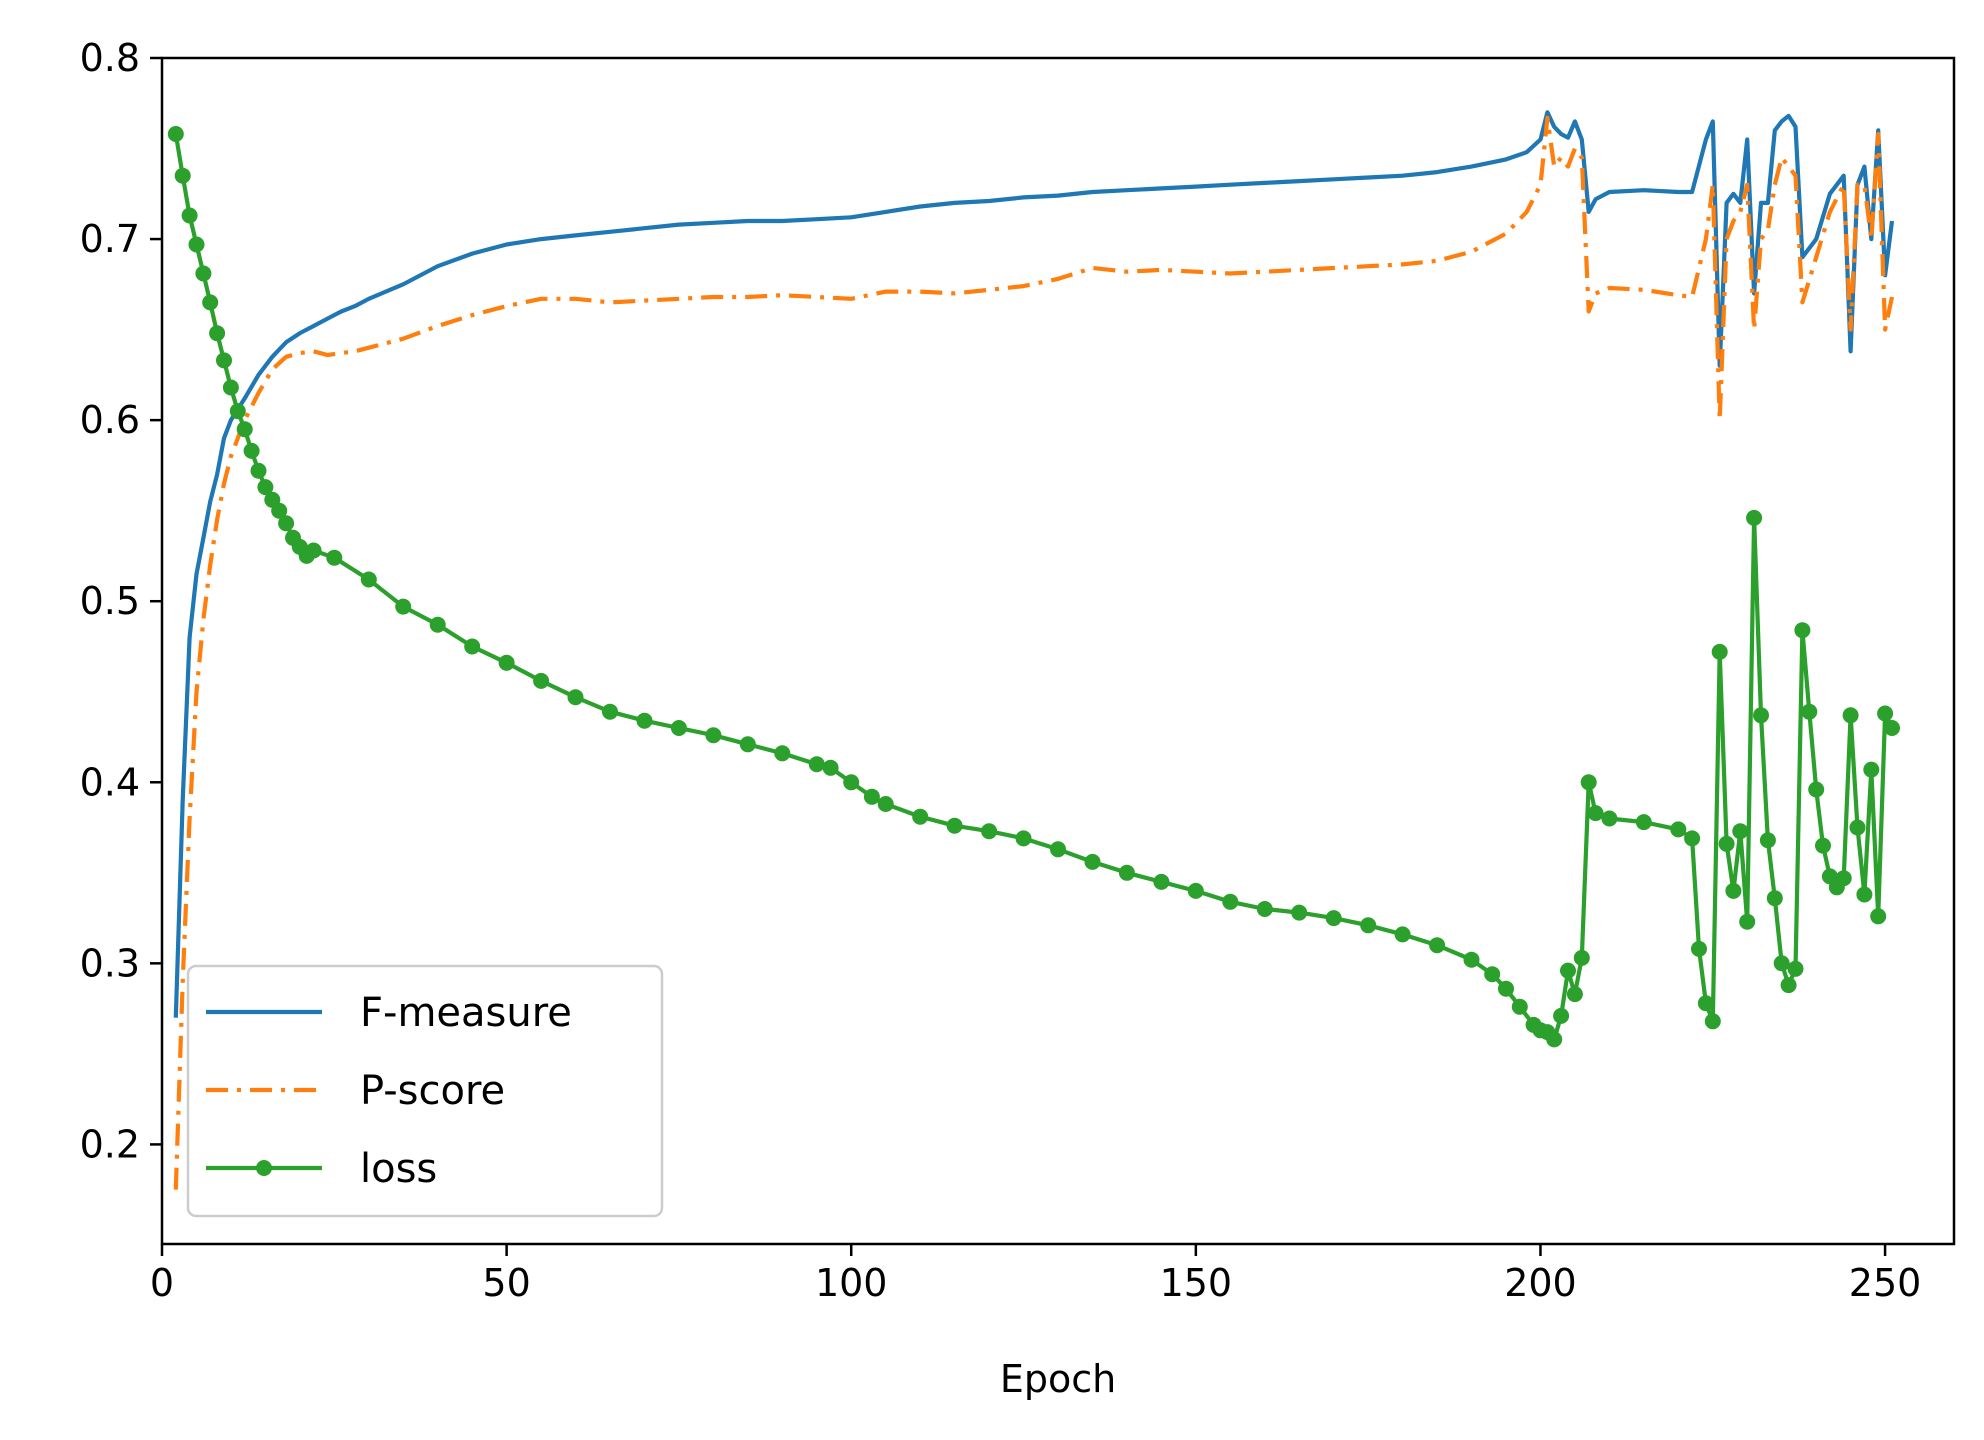 The image size is (1984, 1440). What do you see at coordinates (1885, 1283) in the screenshot?
I see `x-tick-label: 250` at bounding box center [1885, 1283].